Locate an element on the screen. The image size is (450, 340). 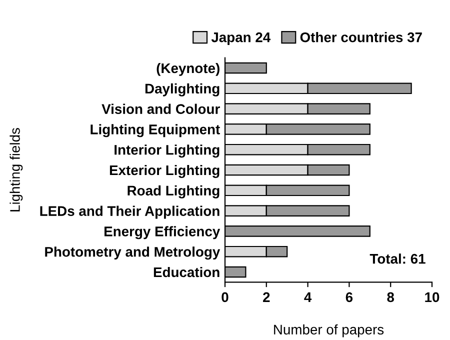
x-tick-label: 4 is located at coordinates (308, 297).